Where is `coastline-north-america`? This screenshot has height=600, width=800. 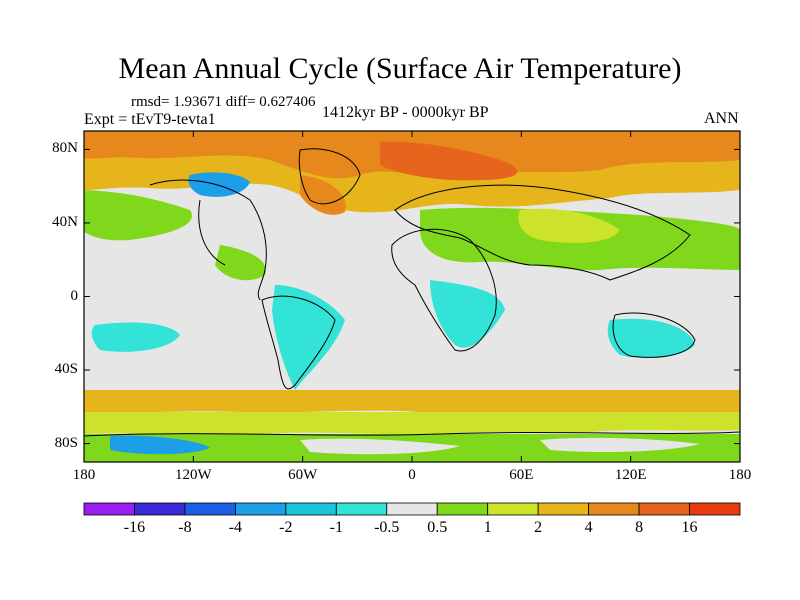 coastline-north-america is located at coordinates (208, 240).